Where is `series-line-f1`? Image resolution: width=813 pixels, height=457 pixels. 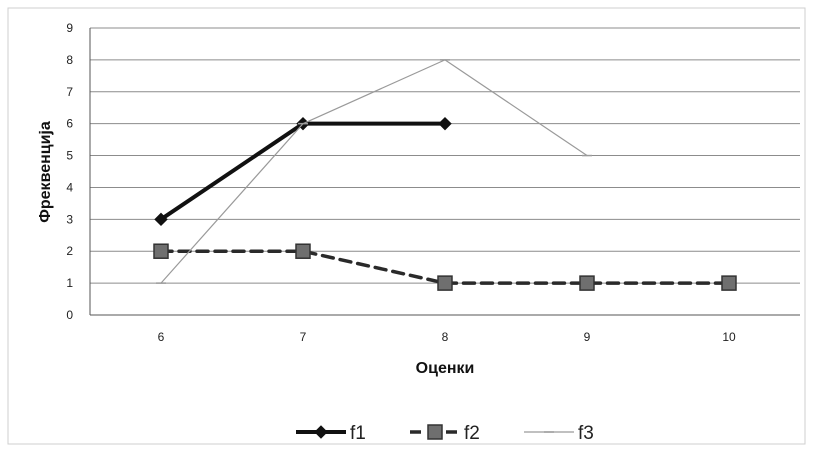 series-line-f1 is located at coordinates (303, 171).